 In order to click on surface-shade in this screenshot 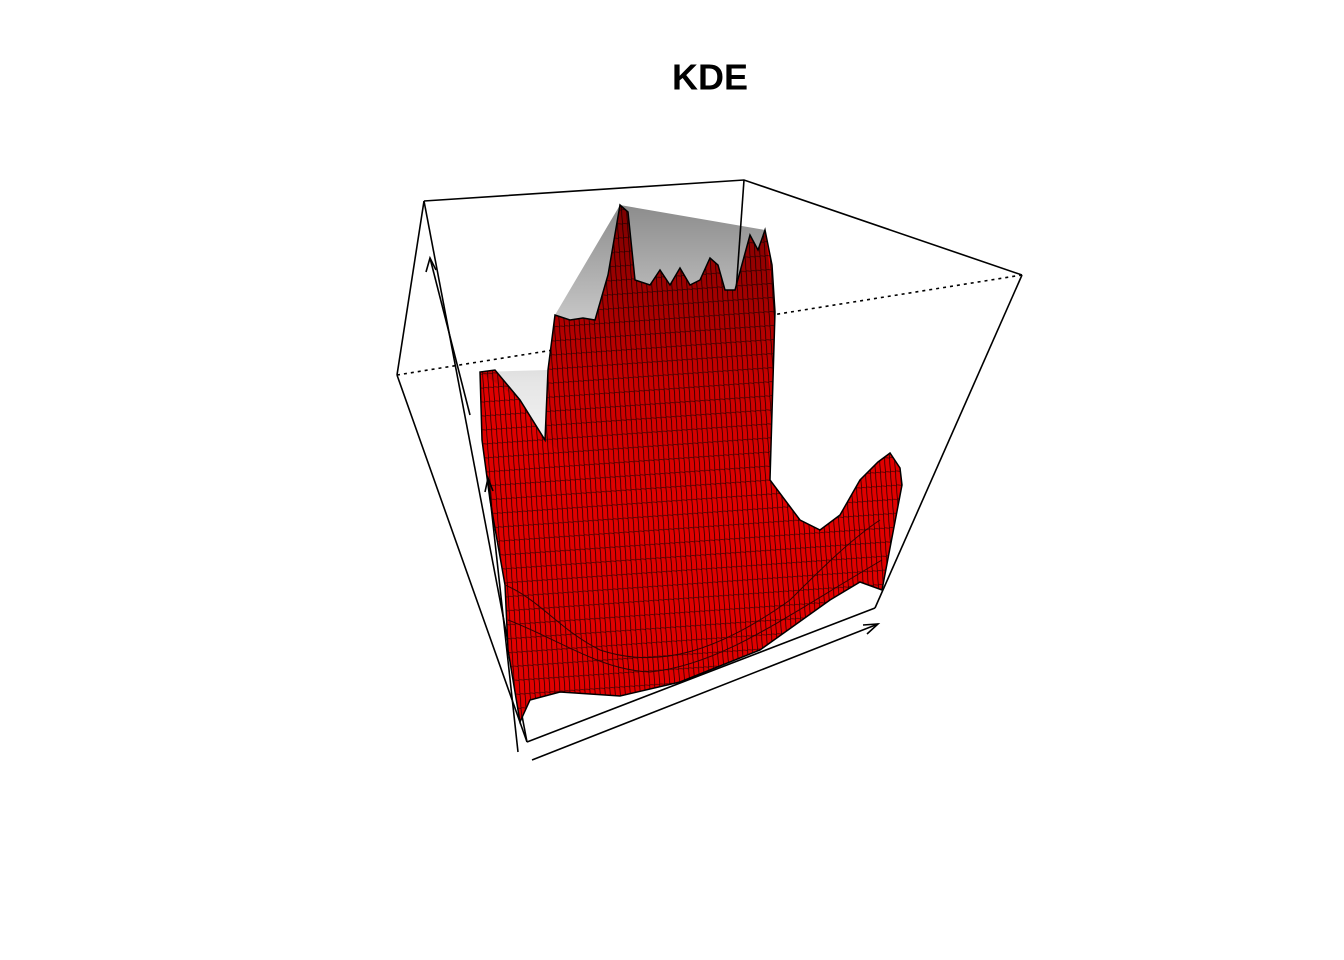, I will do `click(627, 352)`.